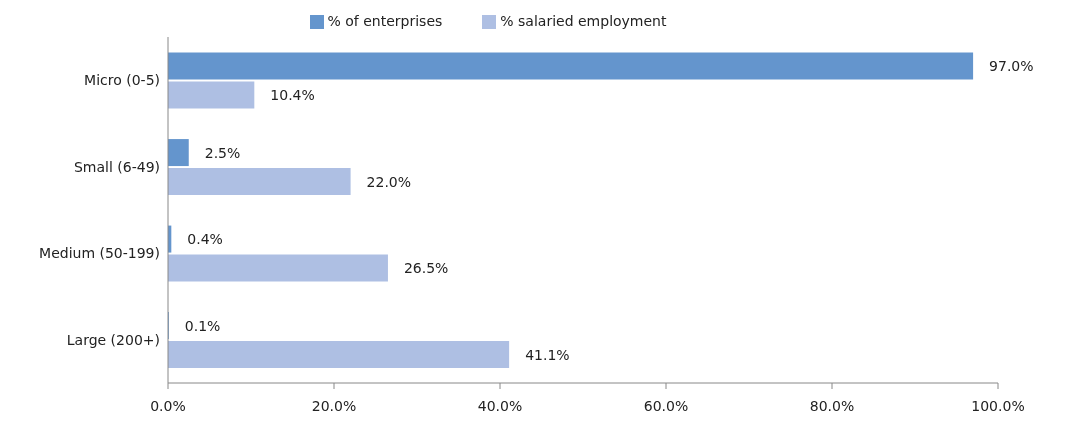 This screenshot has width=1070, height=439. I want to click on y-tick-label: Medium (50-199), so click(99, 253).